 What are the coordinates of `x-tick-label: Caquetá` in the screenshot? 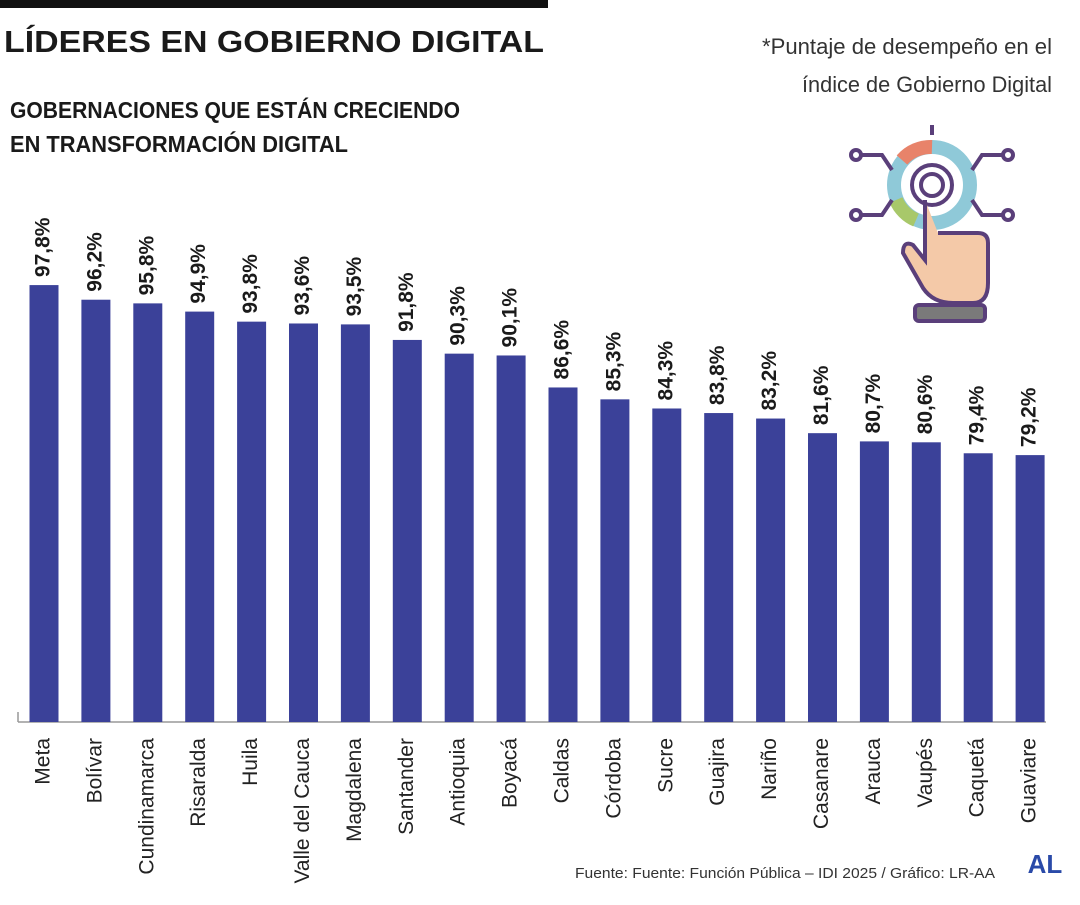 It's located at (977, 778).